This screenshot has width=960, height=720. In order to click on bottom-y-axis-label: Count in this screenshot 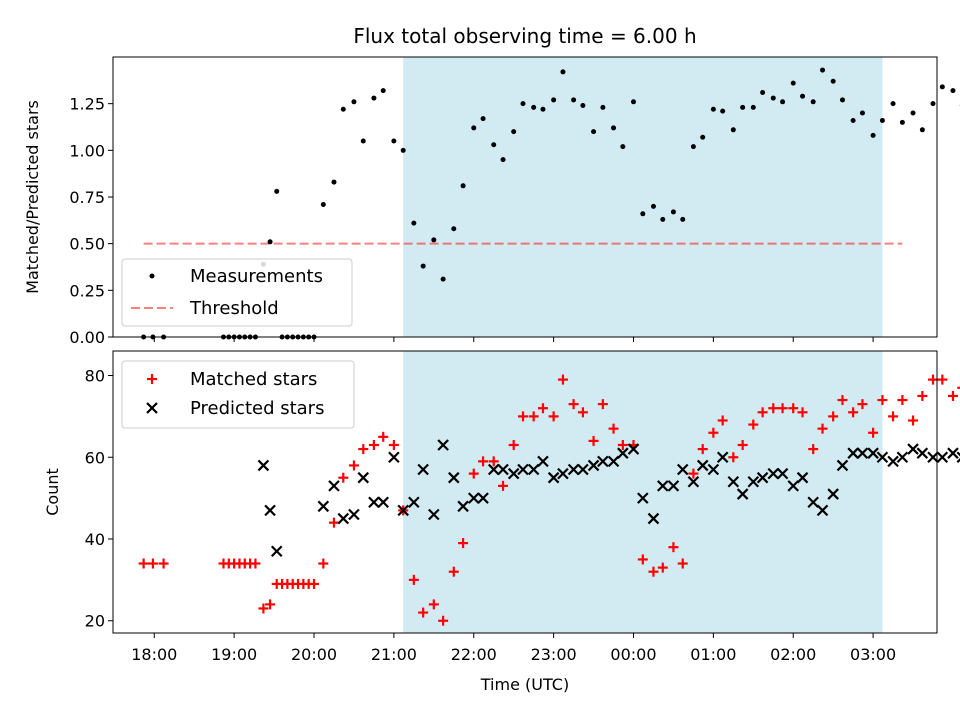, I will do `click(52, 492)`.